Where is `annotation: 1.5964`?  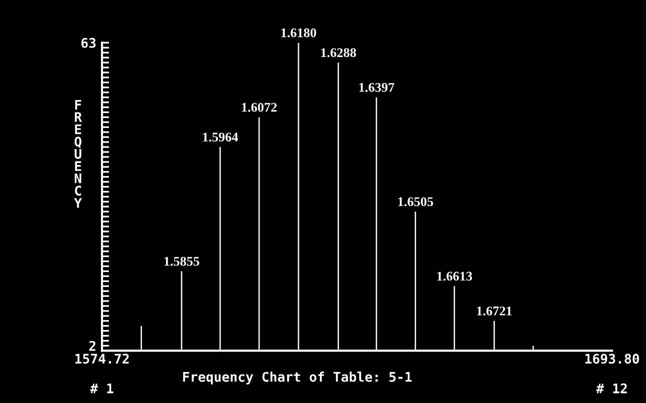 annotation: 1.5964 is located at coordinates (220, 137).